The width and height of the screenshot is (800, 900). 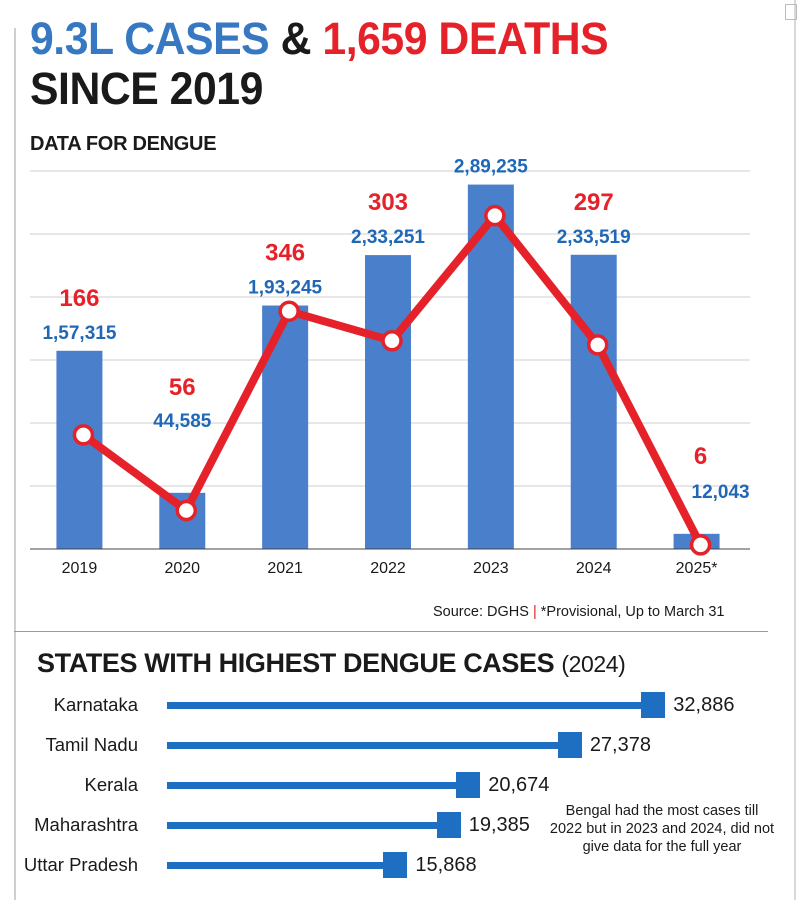 I want to click on state-row: Karnataka 32,886, so click(x=390, y=705).